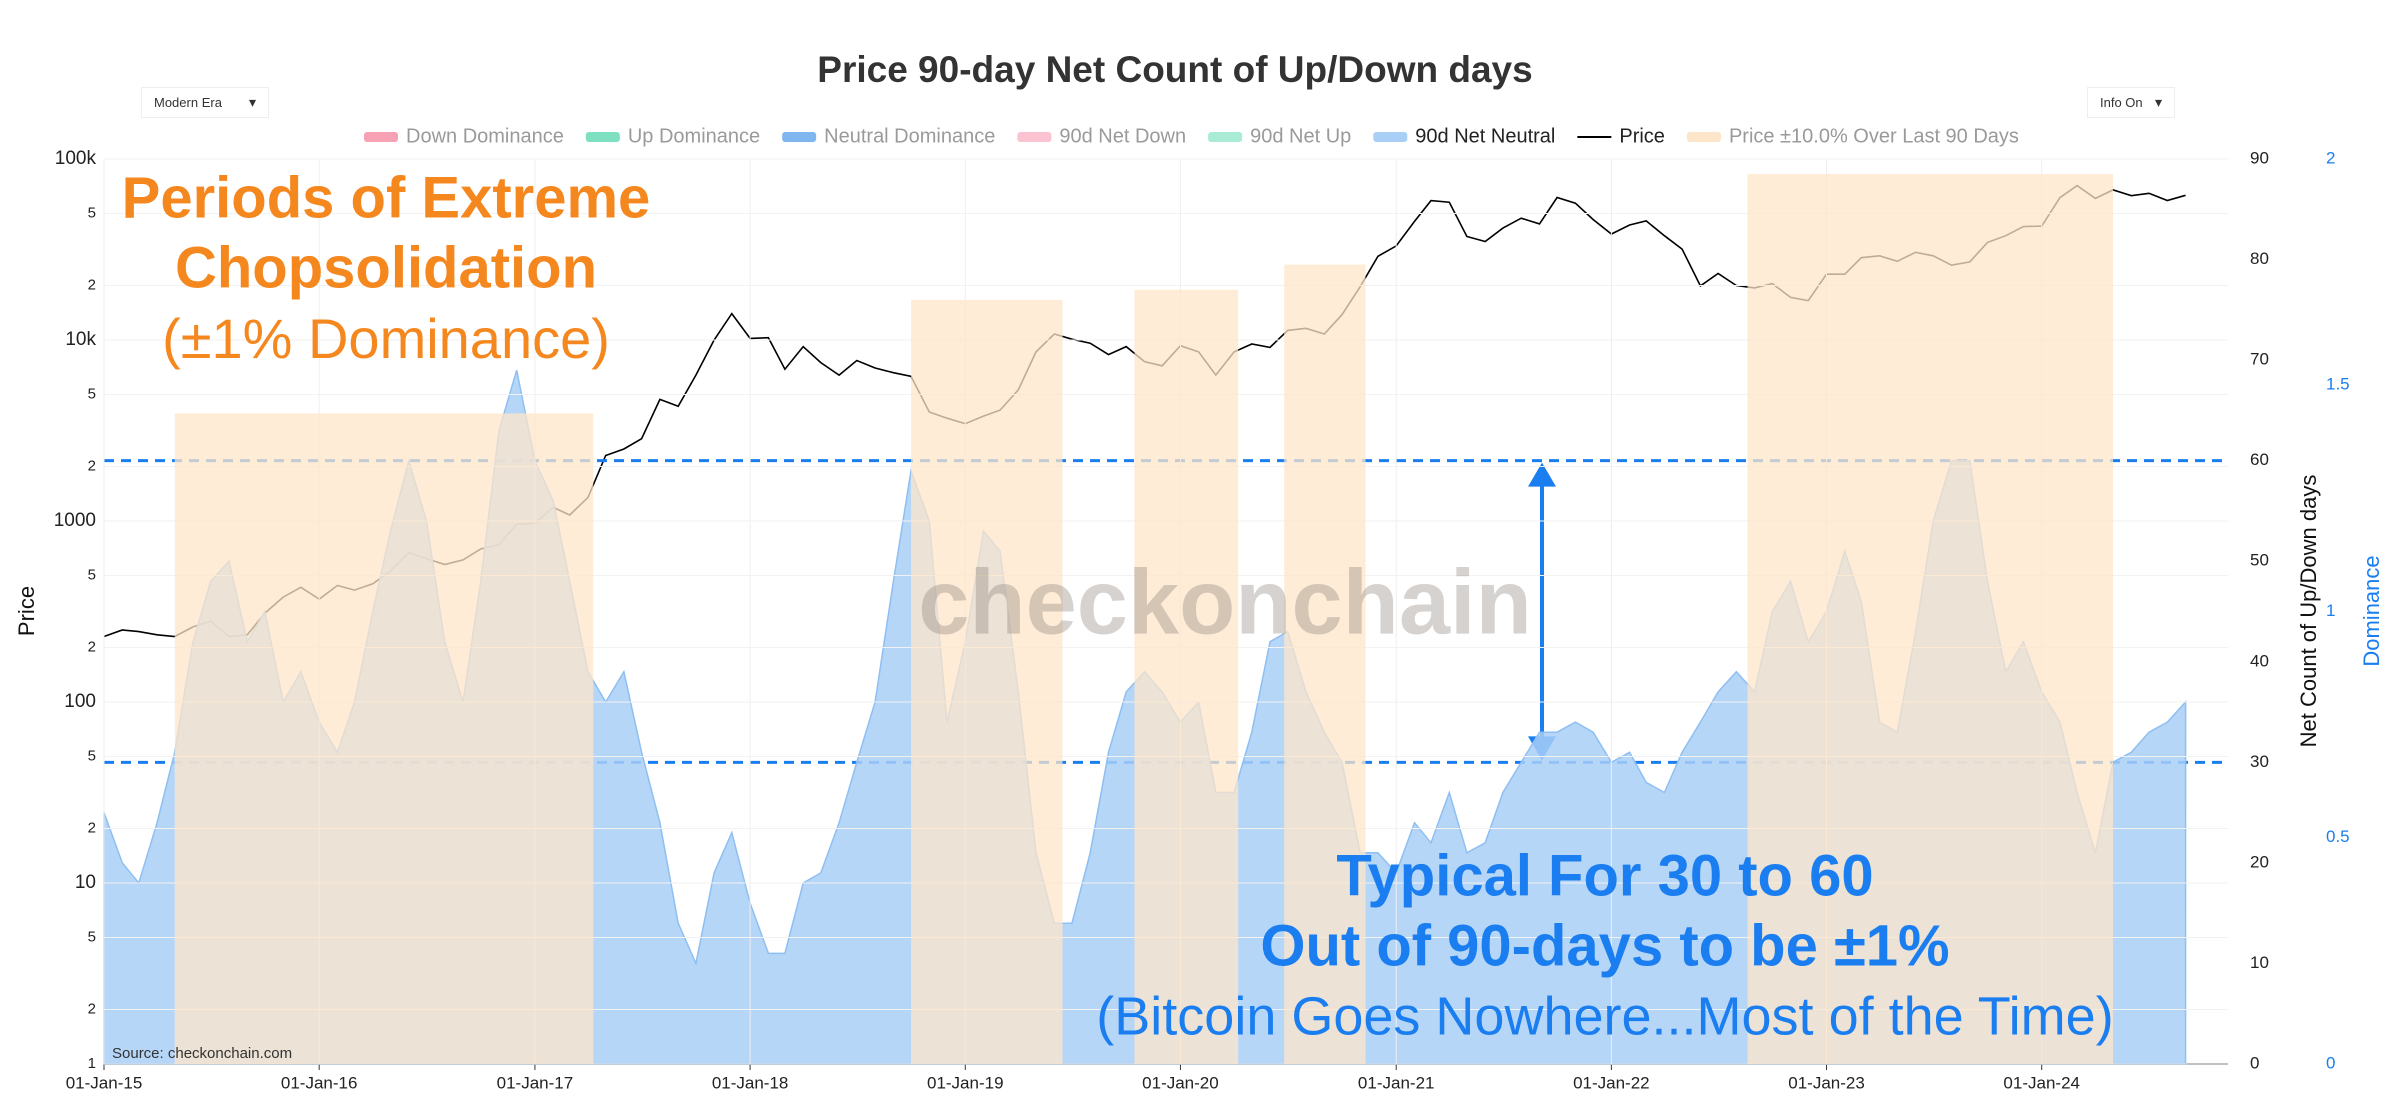 Image resolution: width=2400 pixels, height=1110 pixels. I want to click on y2-tick-label: 90, so click(2259, 157).